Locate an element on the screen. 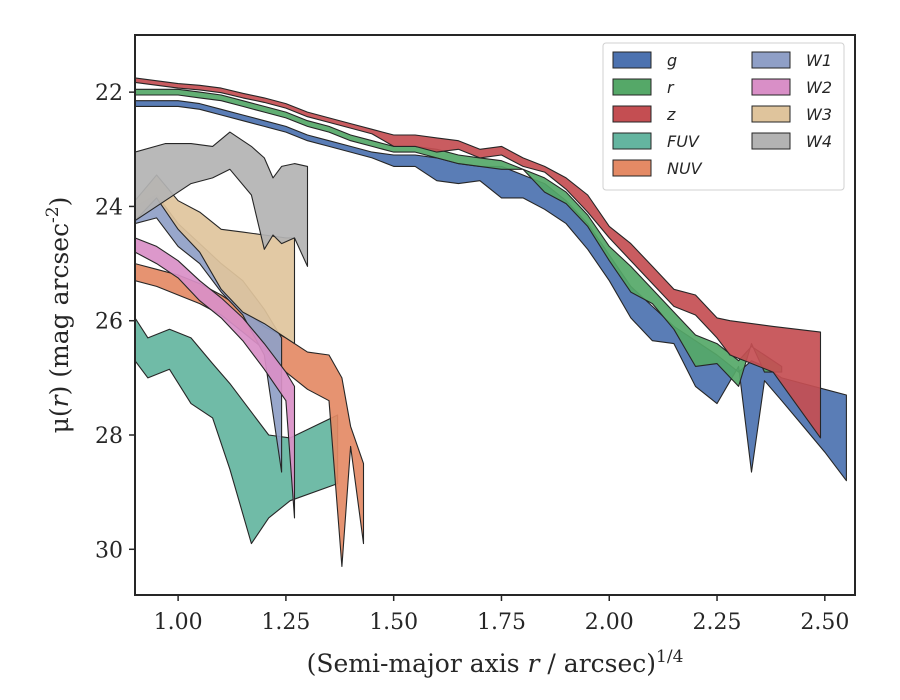  y-tick-label: 22 is located at coordinates (109, 93).